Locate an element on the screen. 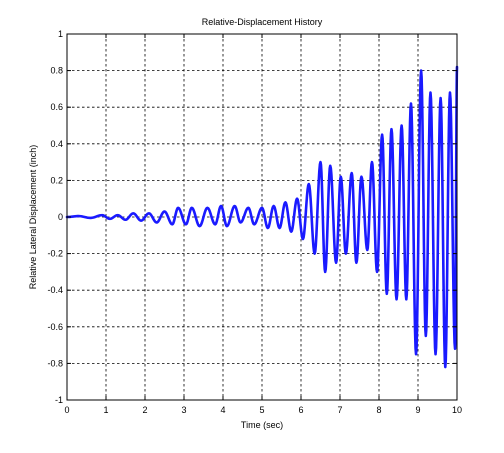 Image resolution: width=504 pixels, height=453 pixels. x-tick-label: 10 is located at coordinates (457, 410).